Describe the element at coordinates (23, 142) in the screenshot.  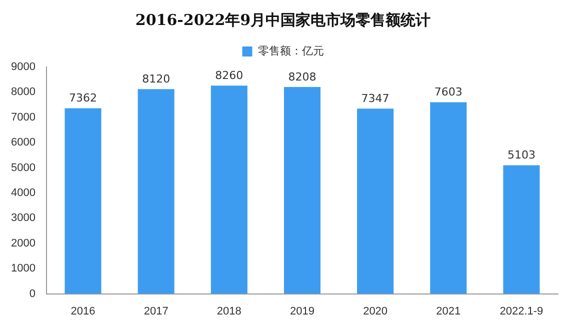
I see `y-tick-label: 6000` at that location.